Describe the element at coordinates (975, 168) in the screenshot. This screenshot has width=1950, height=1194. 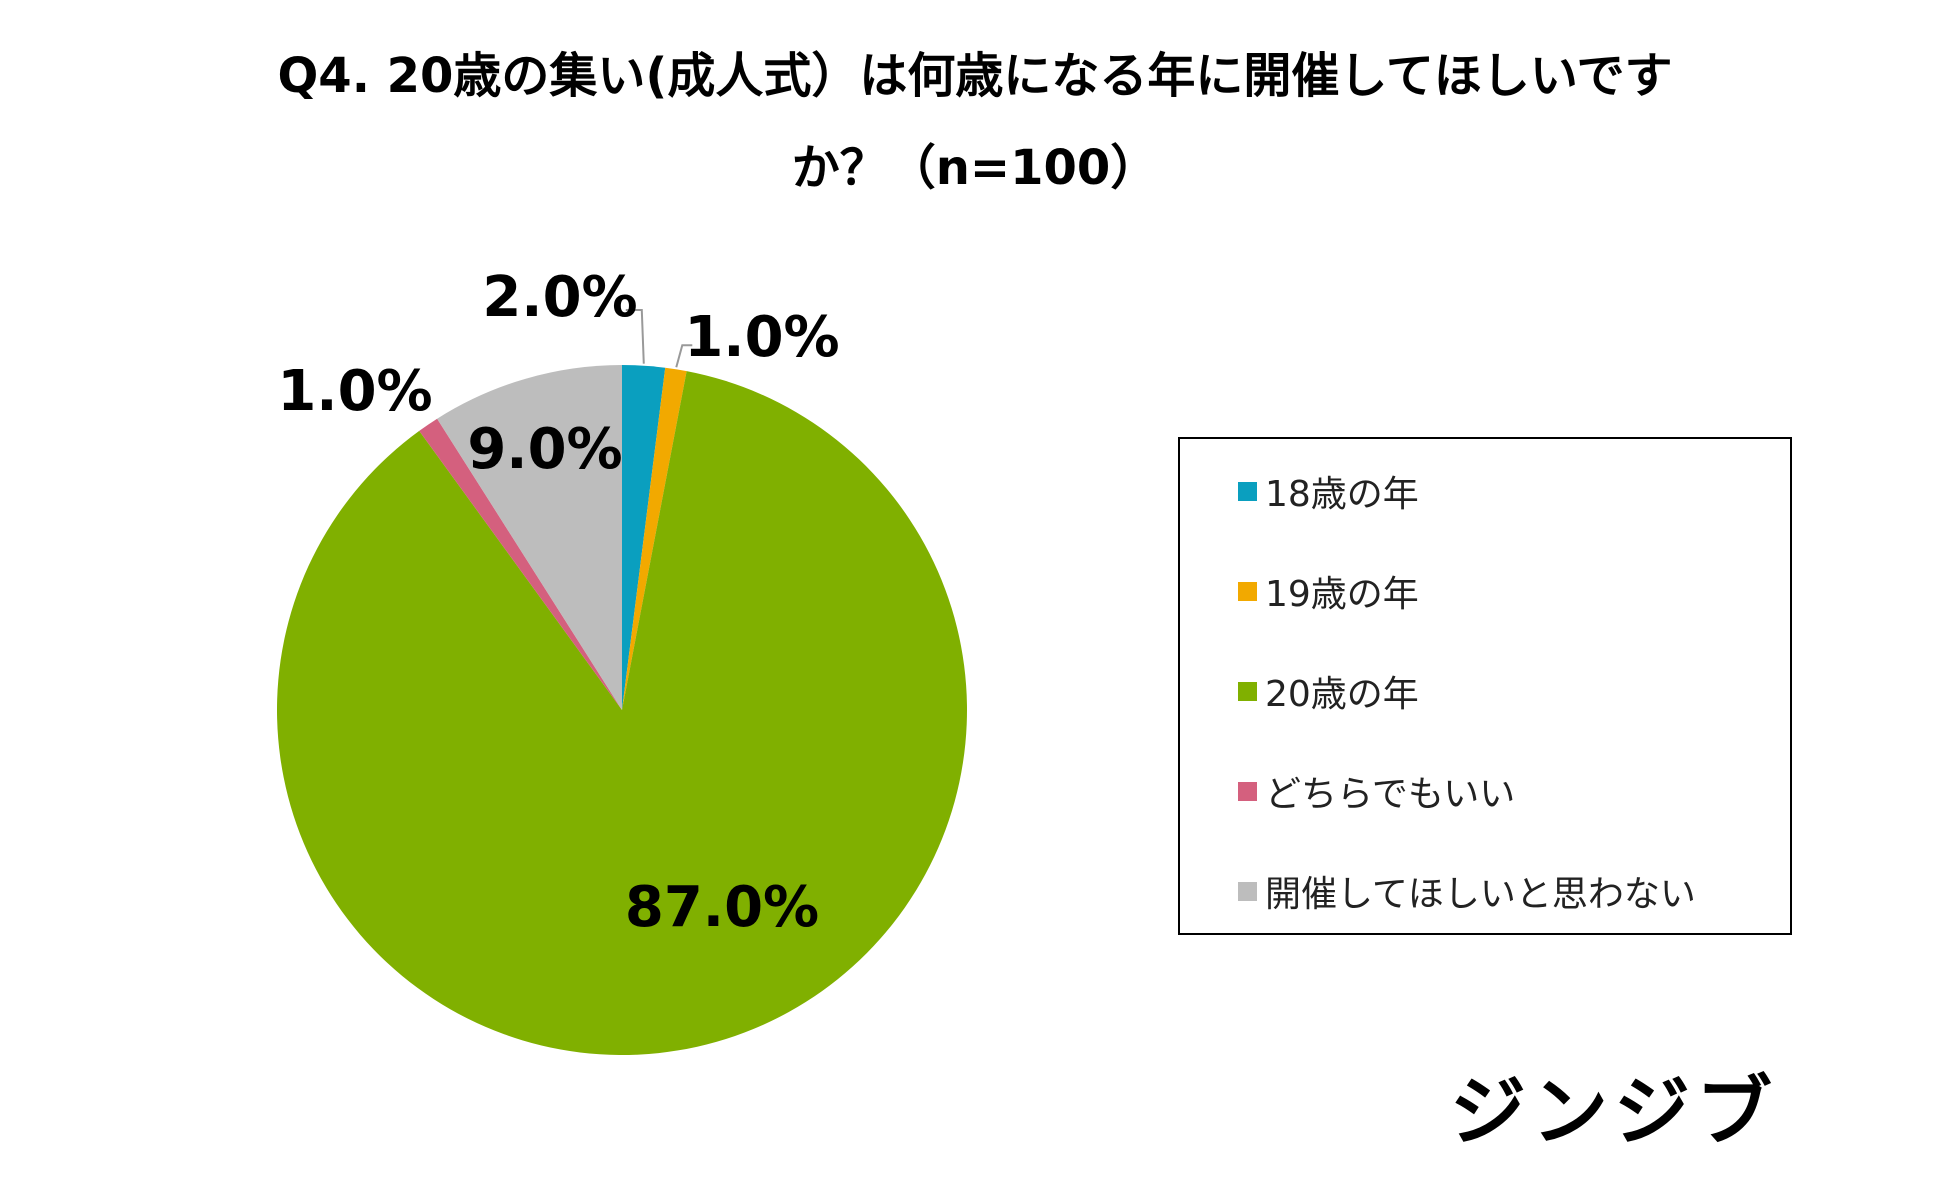
I see `chart-title-line-2: か？（n=100）` at that location.